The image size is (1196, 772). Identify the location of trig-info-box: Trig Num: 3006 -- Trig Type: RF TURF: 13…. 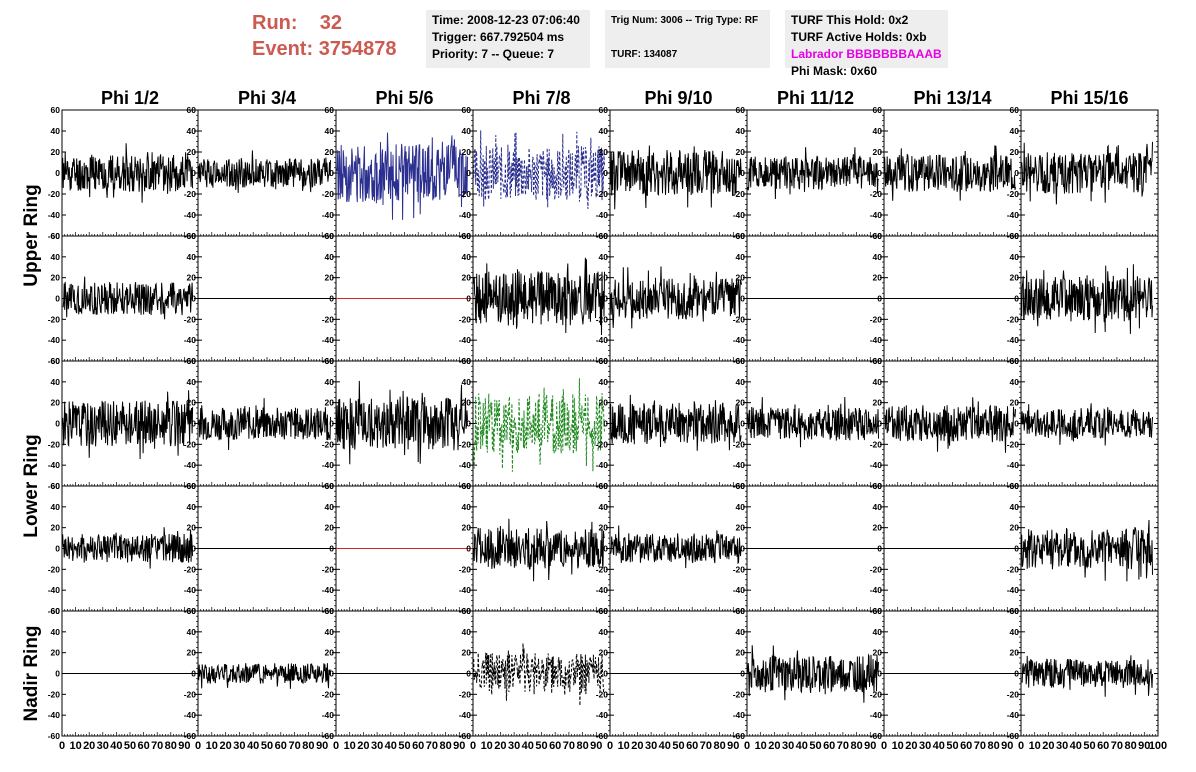
(687, 39).